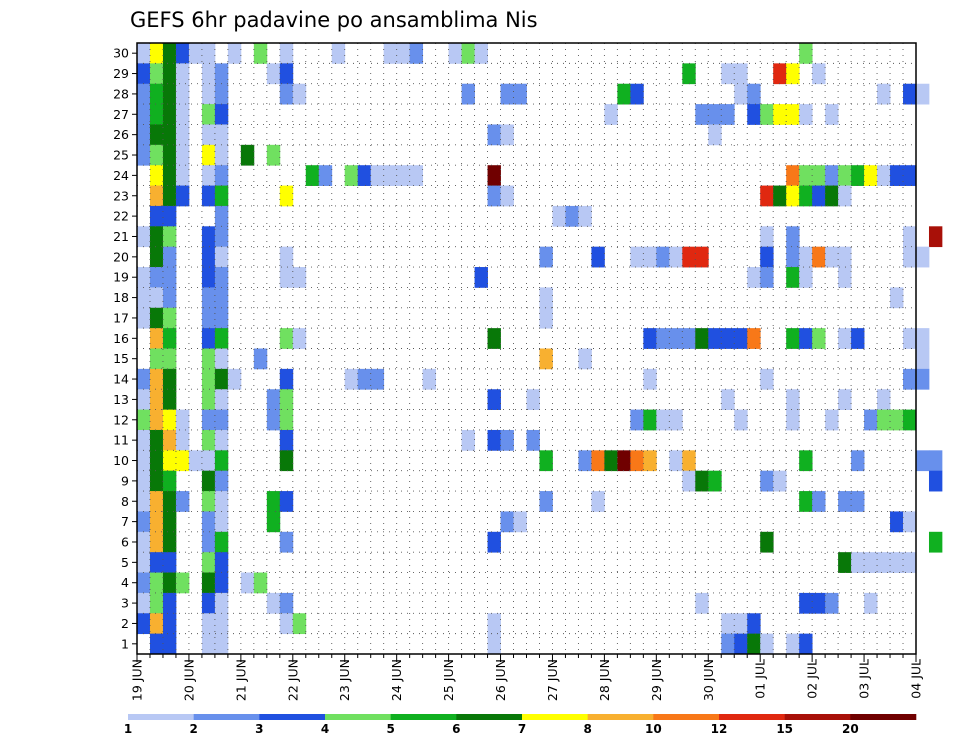  What do you see at coordinates (259, 729) in the screenshot?
I see `colorbar-label: 3` at bounding box center [259, 729].